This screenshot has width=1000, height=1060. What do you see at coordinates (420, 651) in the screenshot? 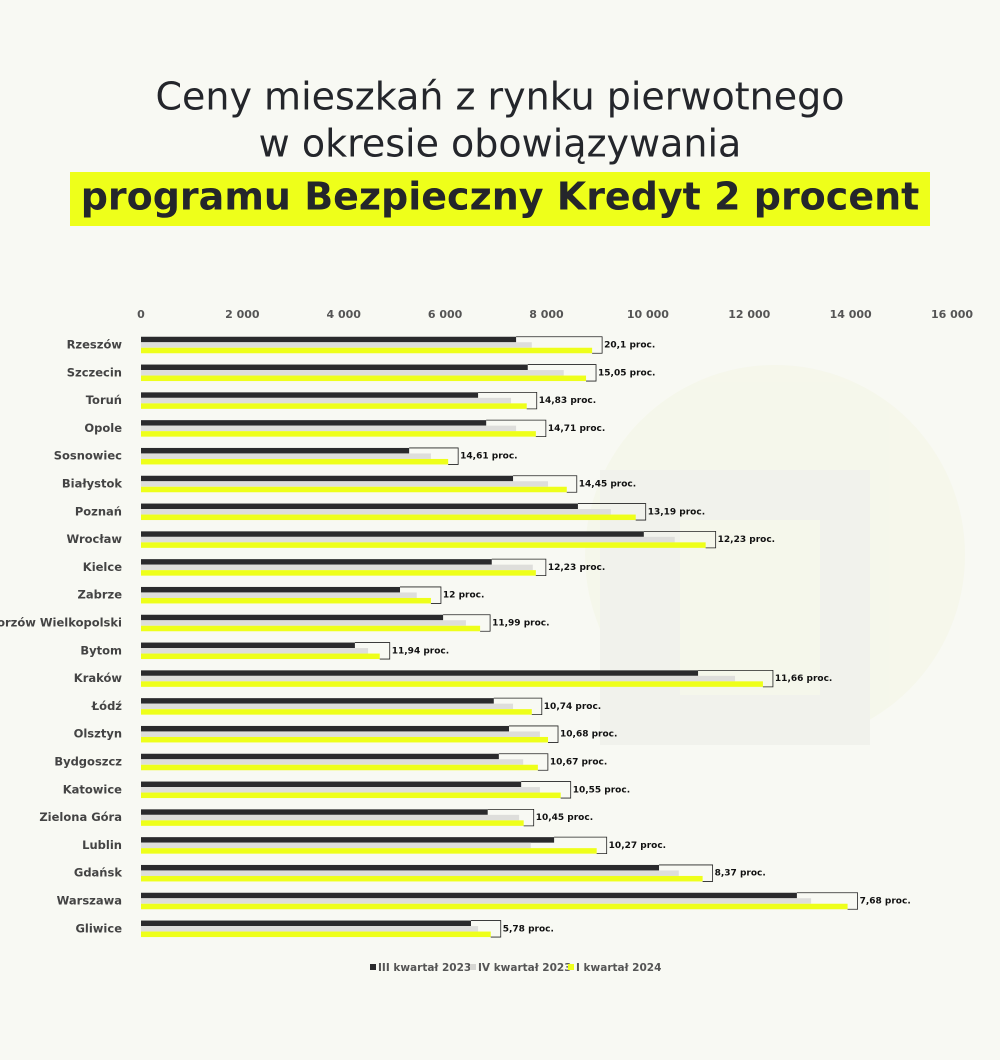
I see `annotation: 11,94 proc.` at bounding box center [420, 651].